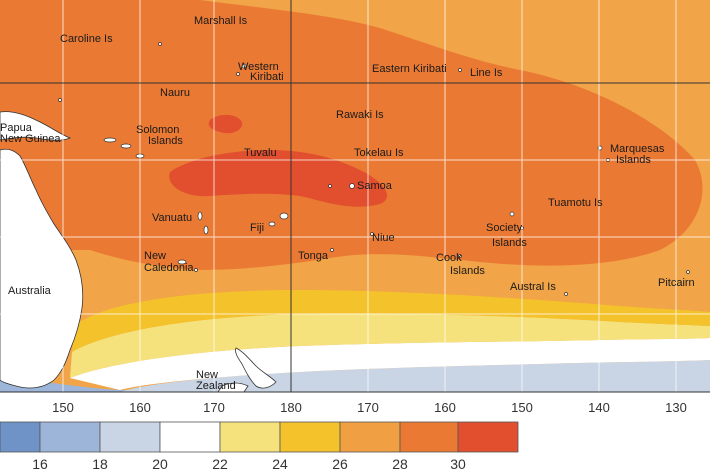  What do you see at coordinates (467, 271) in the screenshot?
I see `label-cook-islands-2: Islands` at bounding box center [467, 271].